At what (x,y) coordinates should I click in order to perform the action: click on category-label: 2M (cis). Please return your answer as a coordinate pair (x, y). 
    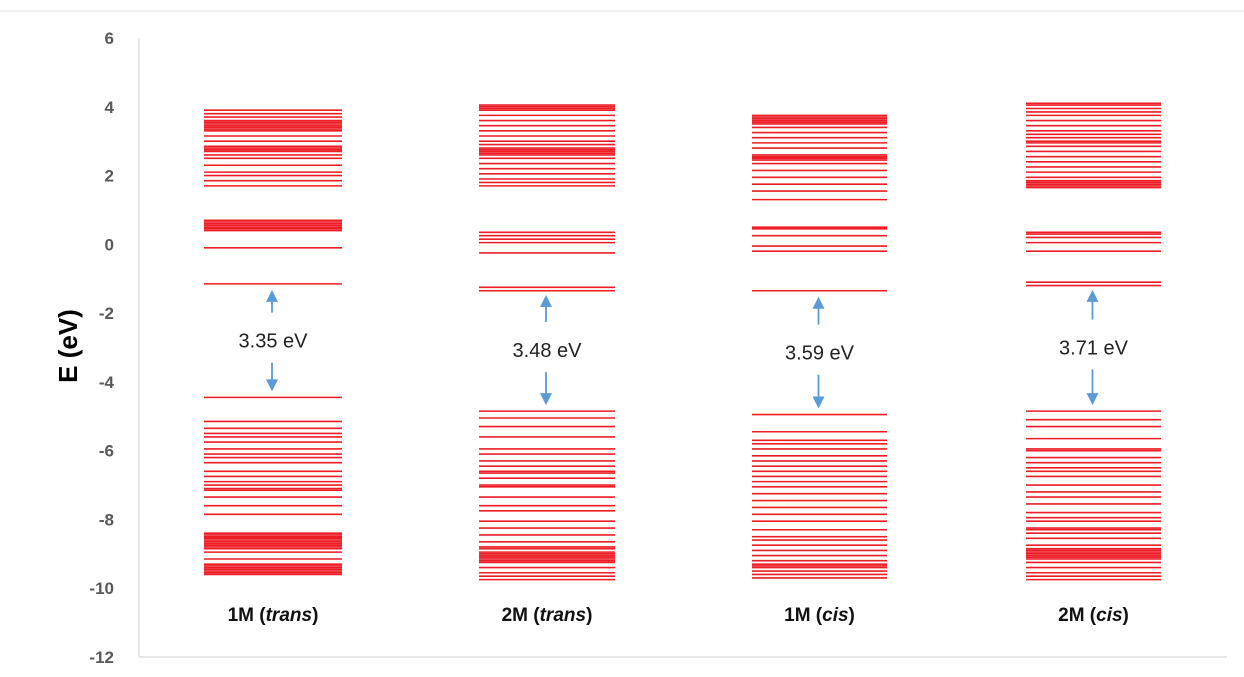
    Looking at the image, I should click on (1093, 615).